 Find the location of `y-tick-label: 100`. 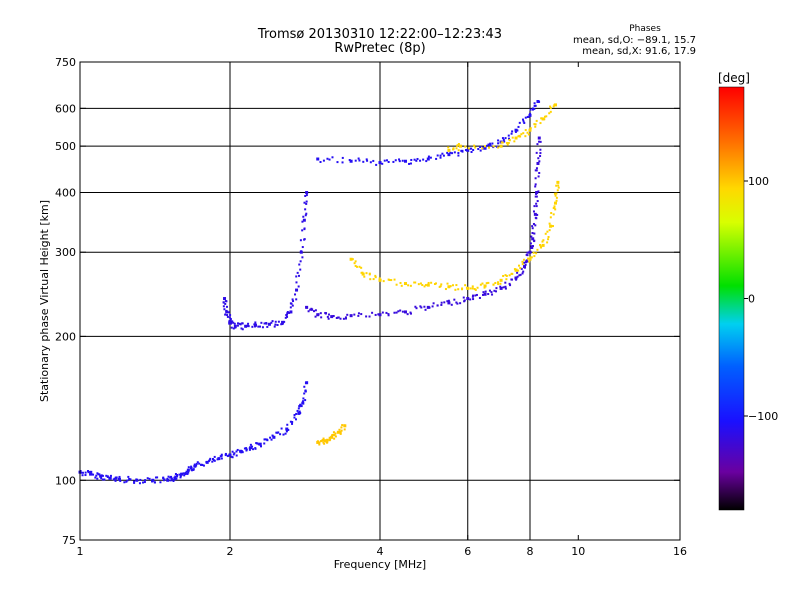

y-tick-label: 100 is located at coordinates (65, 480).